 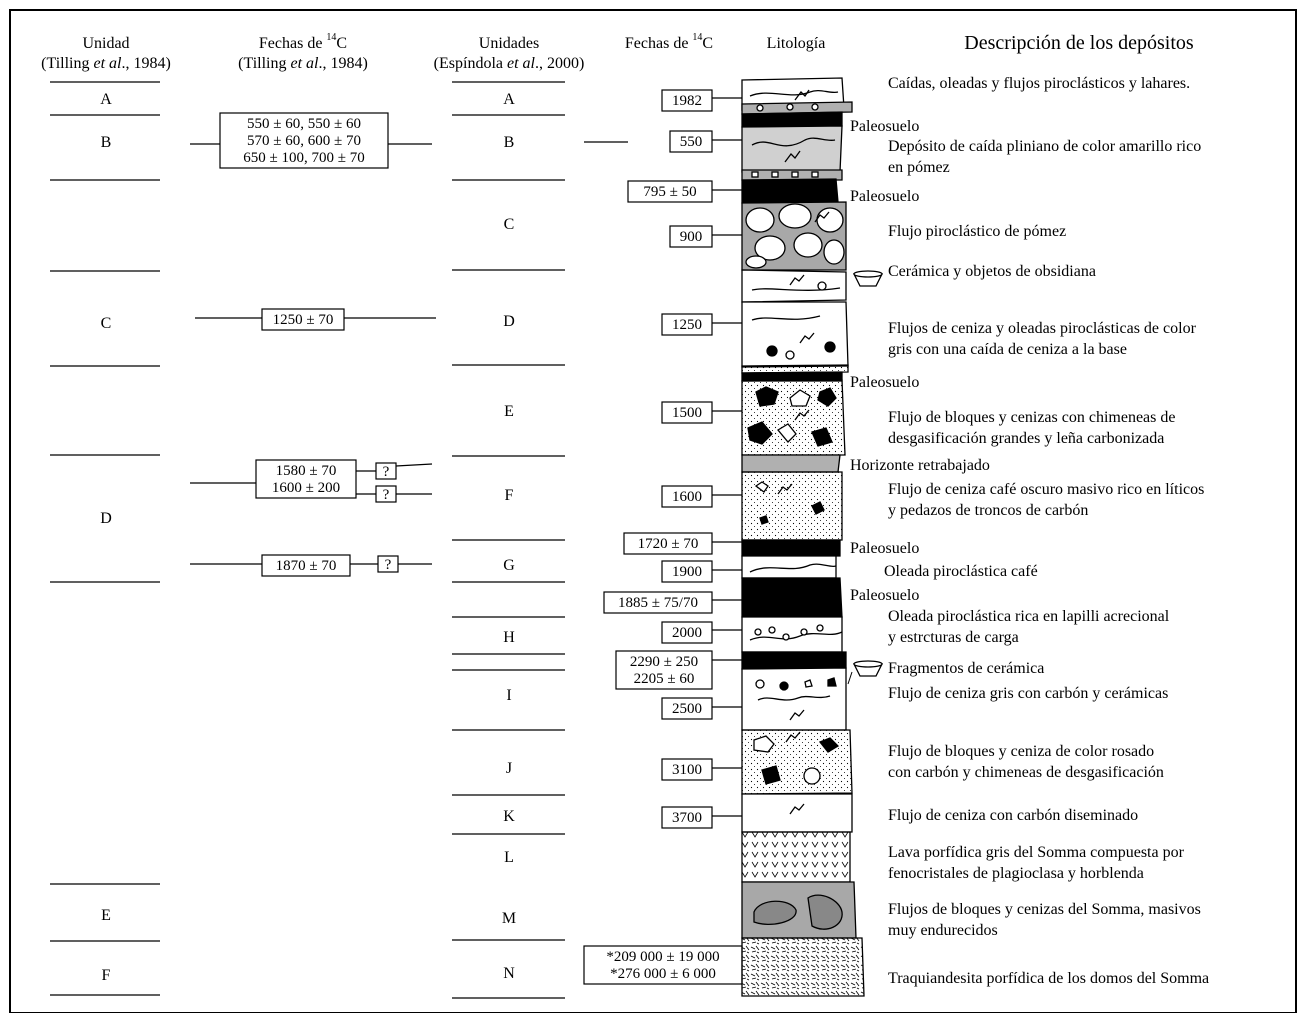 I want to click on espindola-date-text: 1720 ± 70, so click(x=668, y=544).